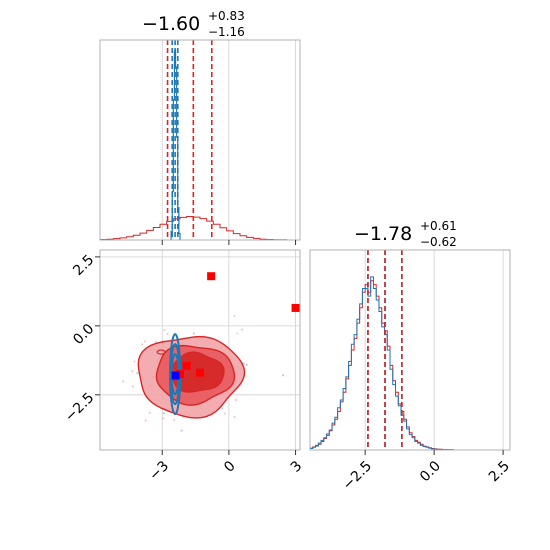 This screenshot has width=550, height=550. Describe the element at coordinates (230, 467) in the screenshot. I see `x-tick-label-1: 0` at that location.